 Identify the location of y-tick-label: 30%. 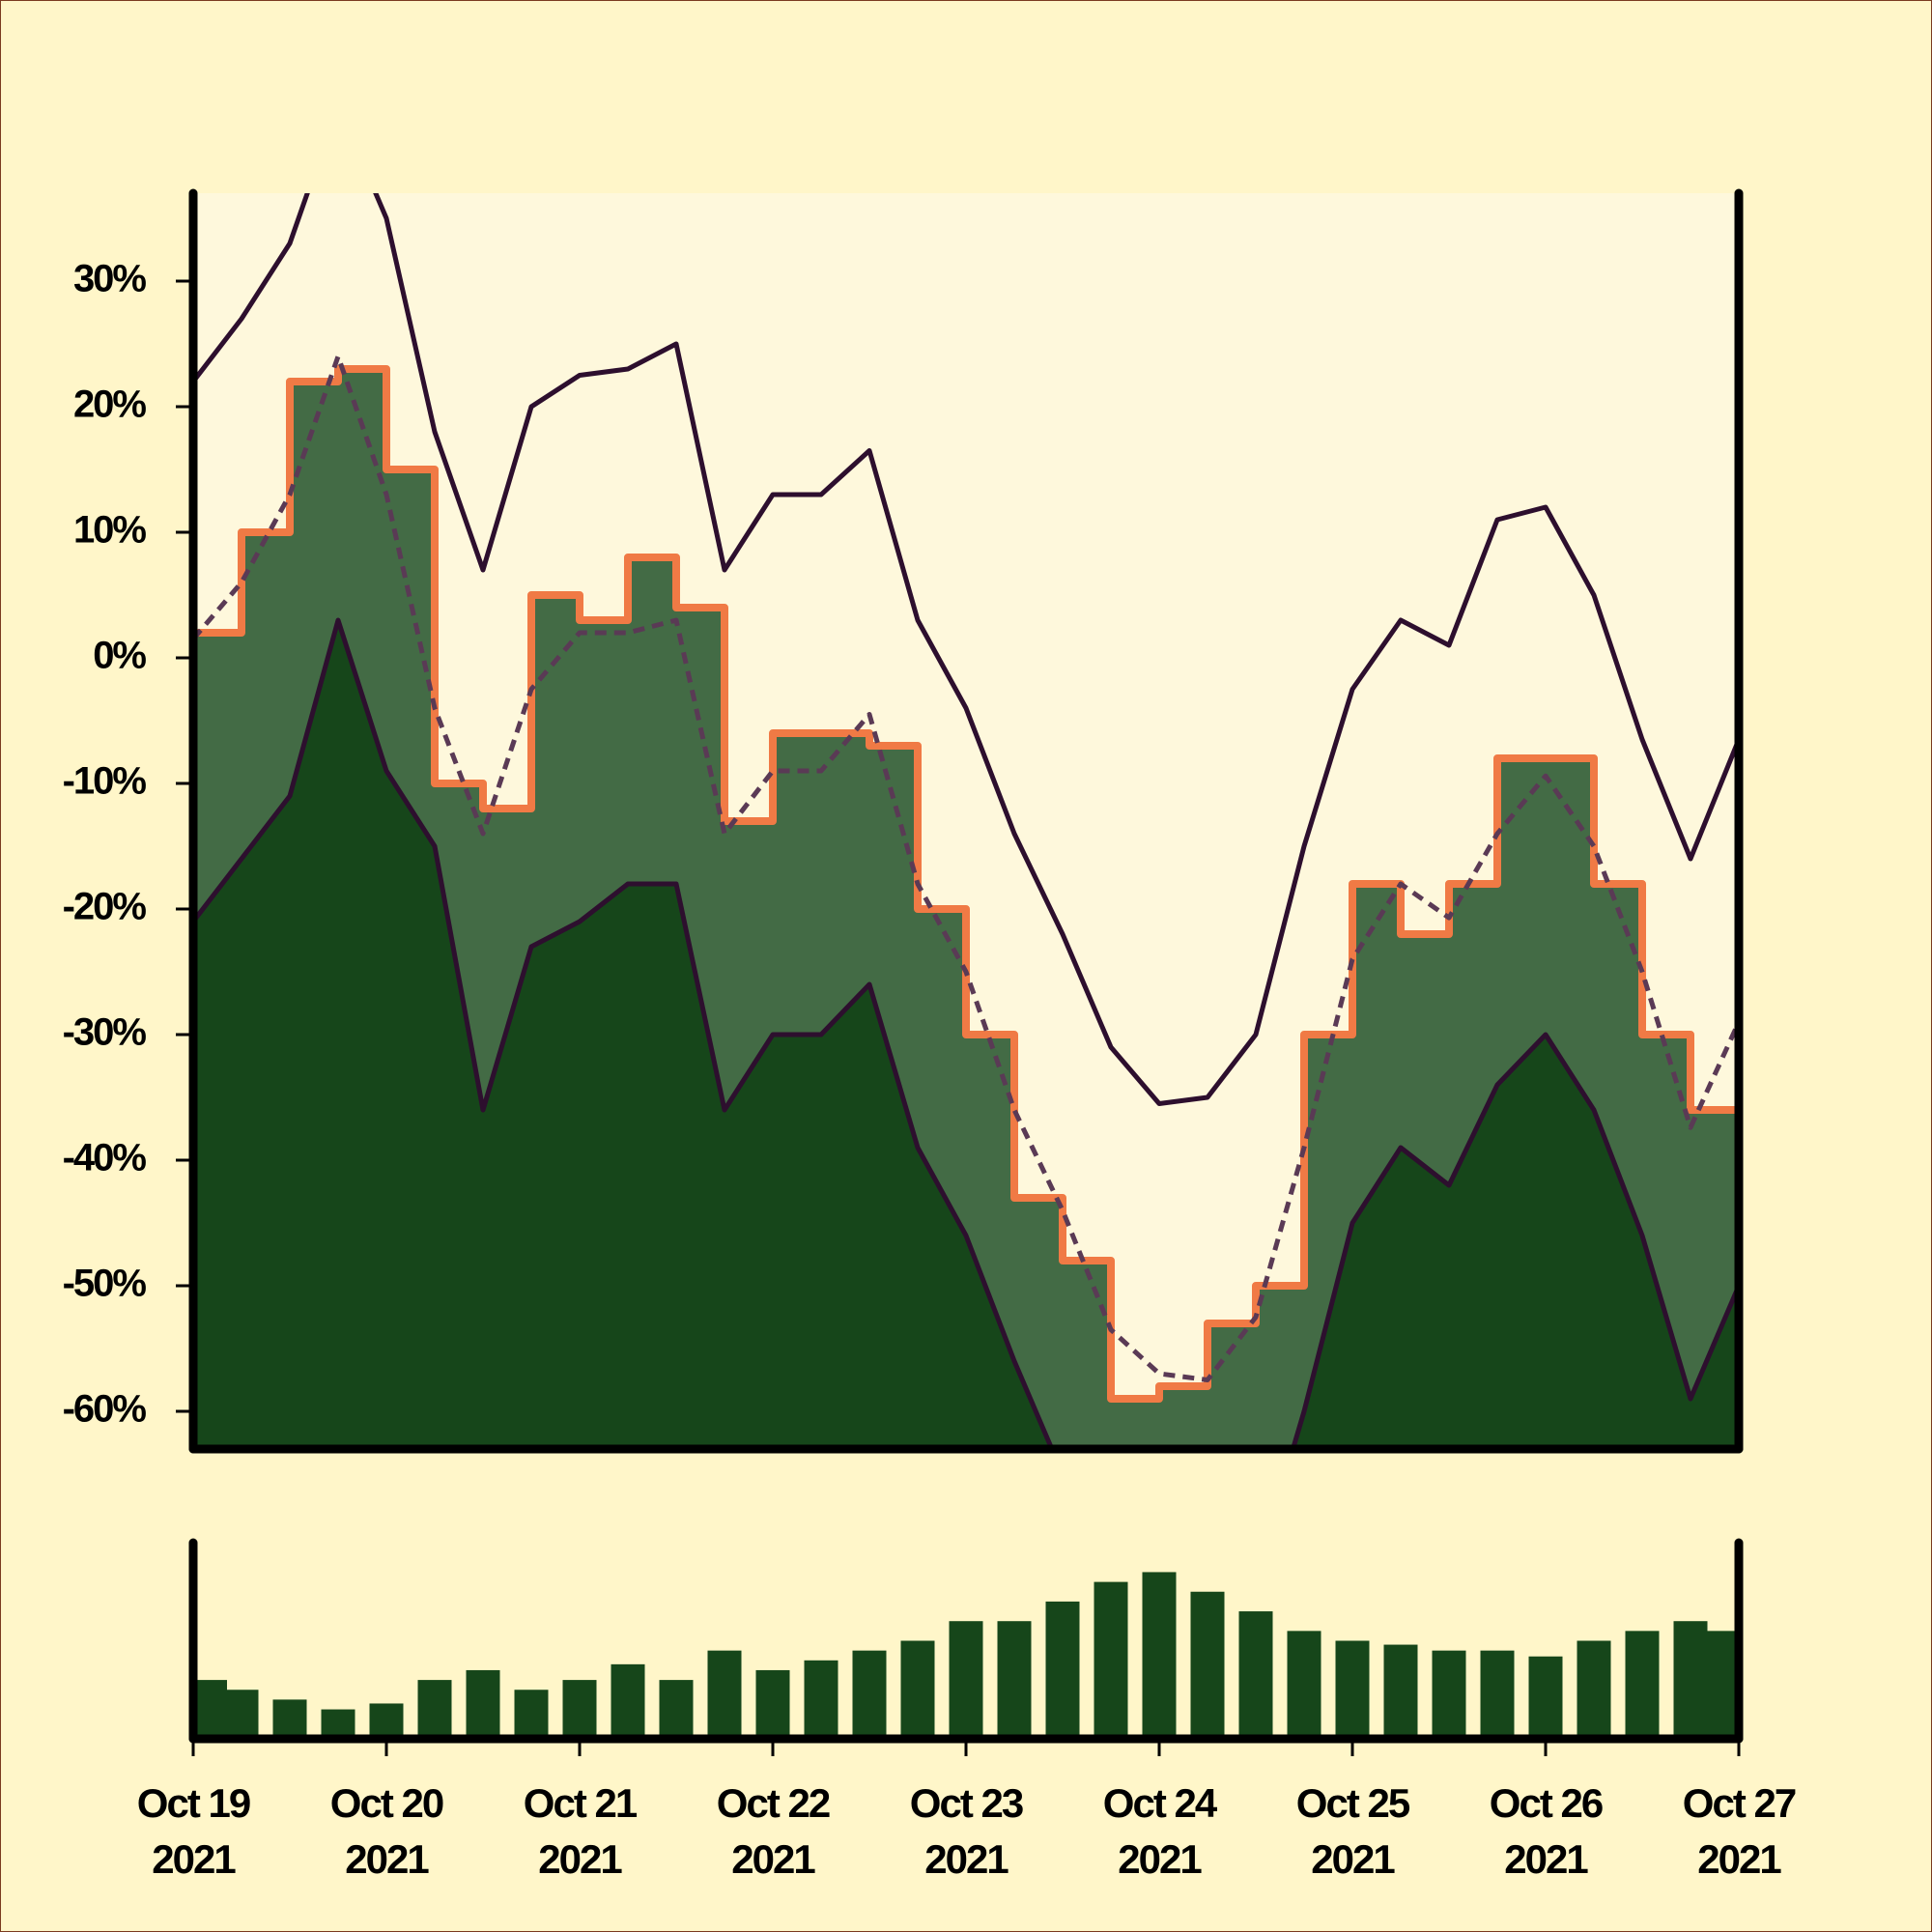
(109, 279).